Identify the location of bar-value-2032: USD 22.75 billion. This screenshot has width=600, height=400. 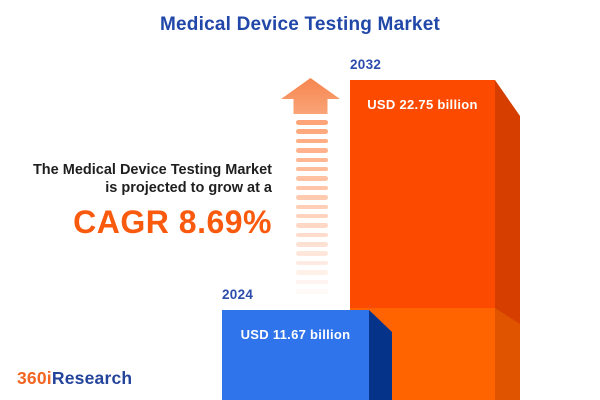
(422, 104).